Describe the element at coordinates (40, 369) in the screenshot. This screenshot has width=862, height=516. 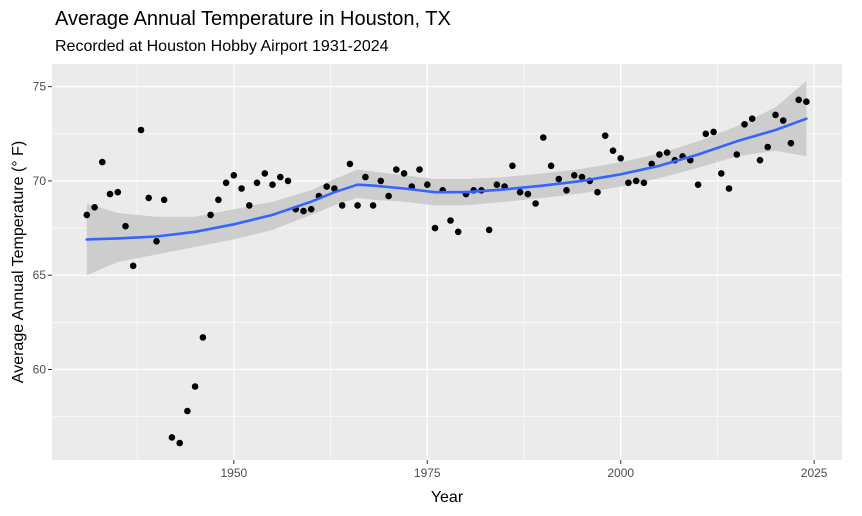
I see `y-tick-label: 60` at that location.